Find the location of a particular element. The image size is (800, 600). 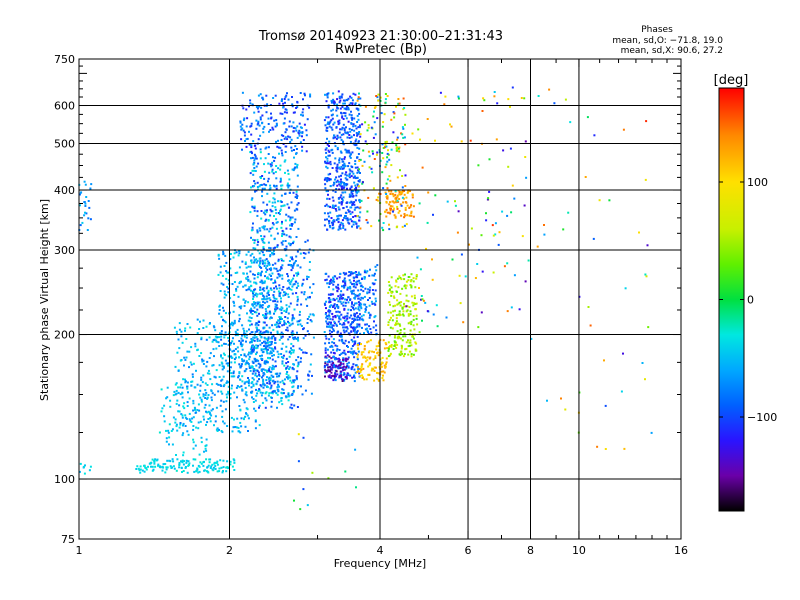

y-tick-label: 100 is located at coordinates (64, 479).